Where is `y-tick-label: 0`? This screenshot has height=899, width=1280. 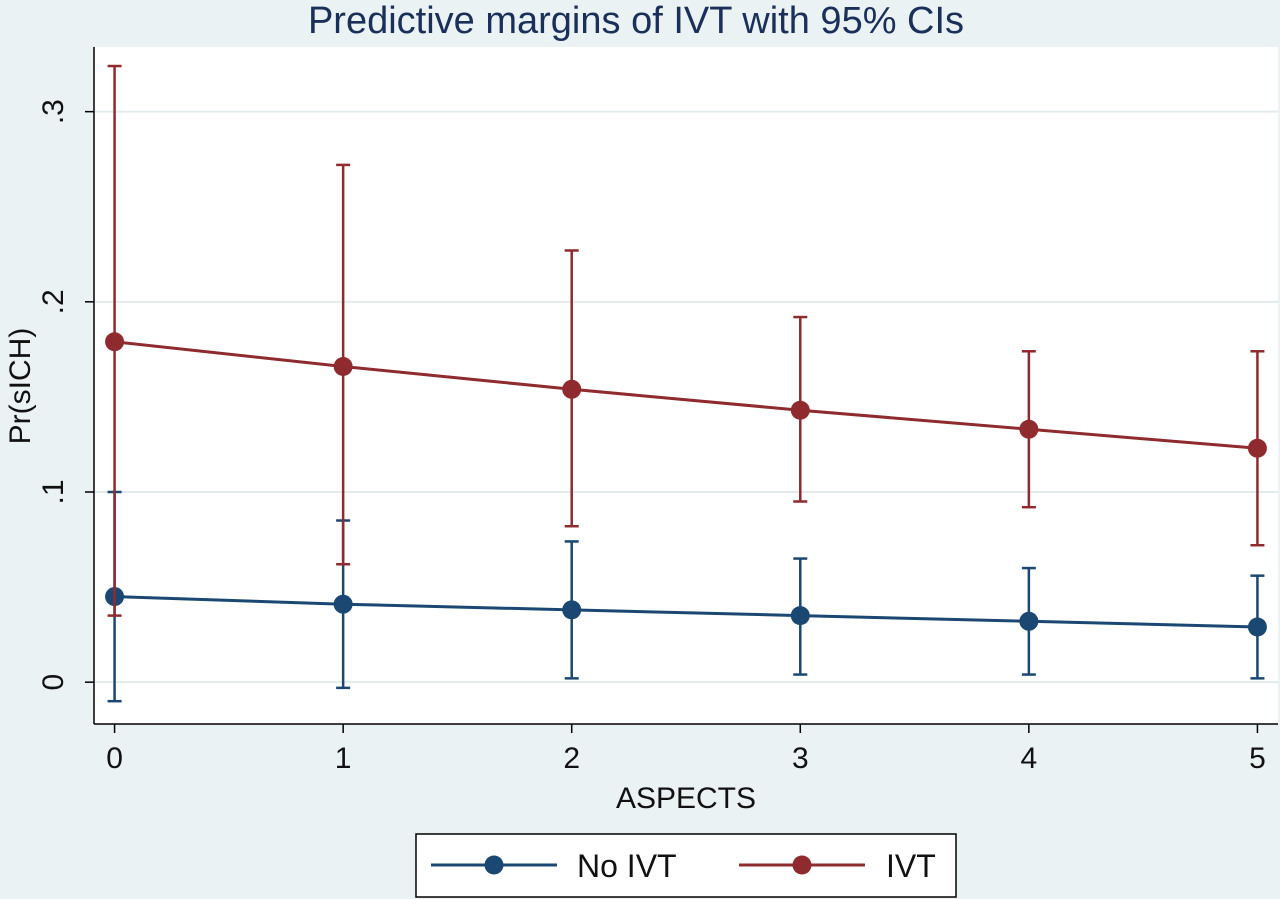
y-tick-label: 0 is located at coordinates (53, 682).